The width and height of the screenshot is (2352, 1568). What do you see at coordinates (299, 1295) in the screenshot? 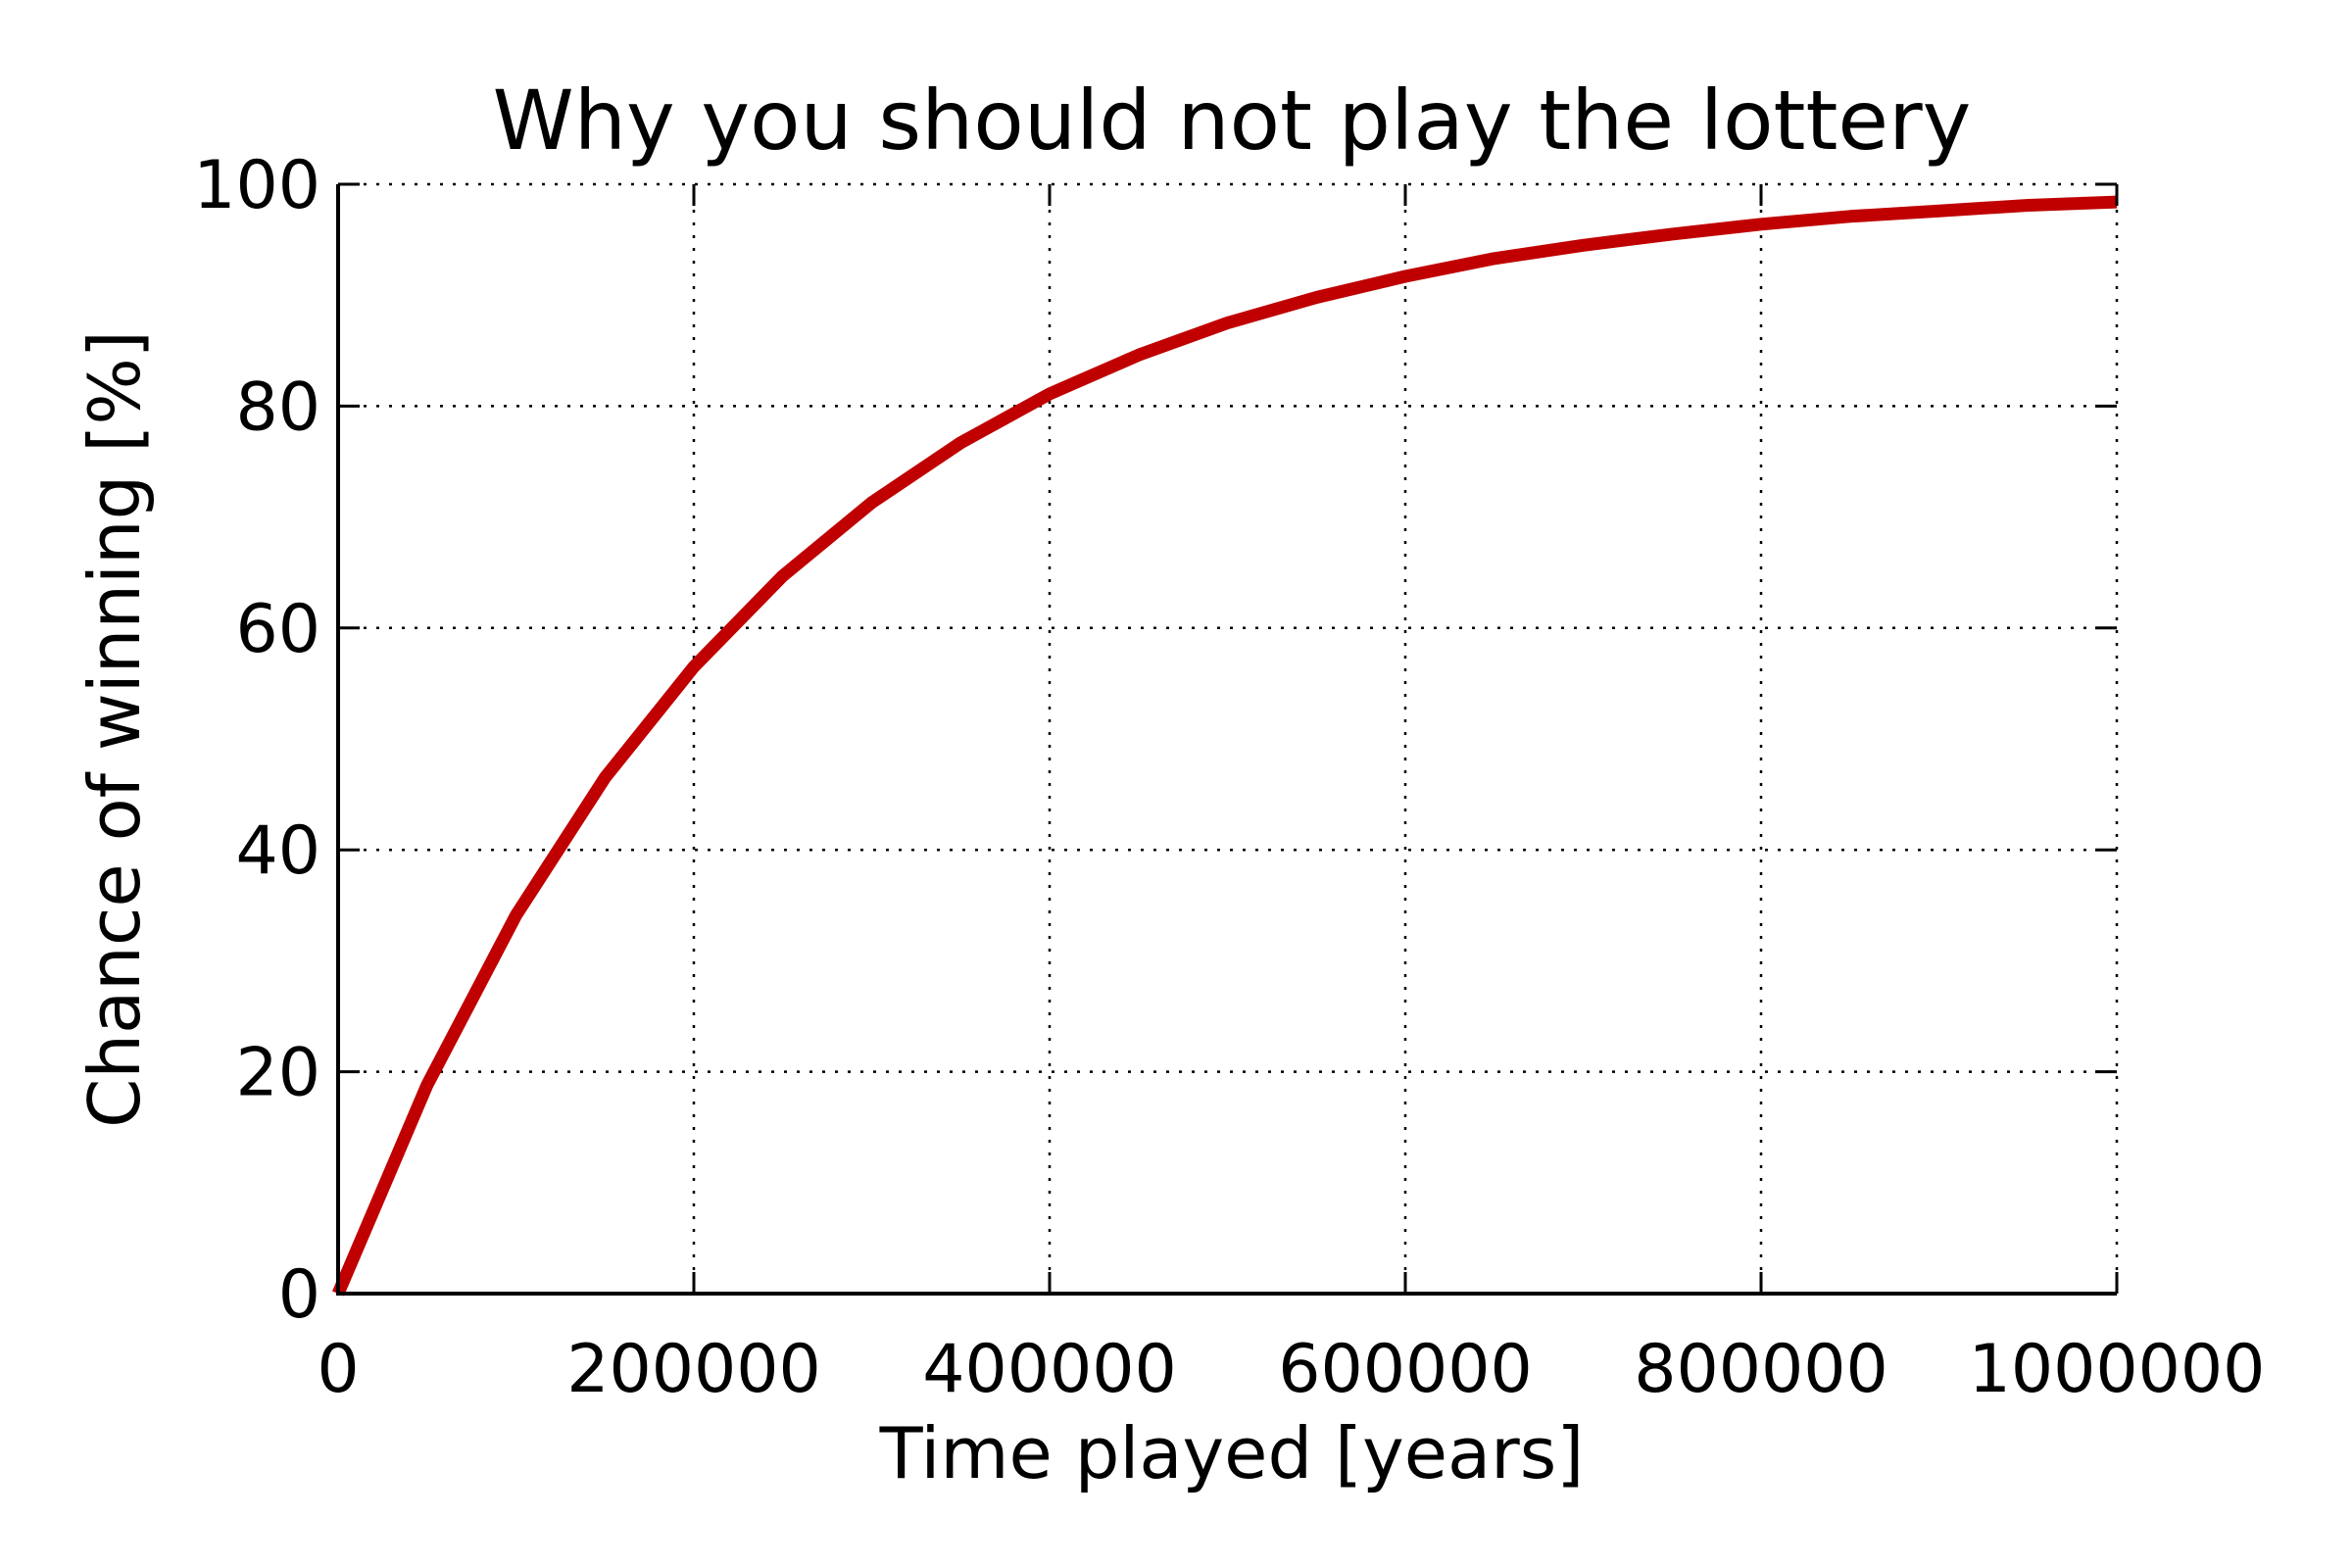
I see `y-tick-label: 0` at bounding box center [299, 1295].